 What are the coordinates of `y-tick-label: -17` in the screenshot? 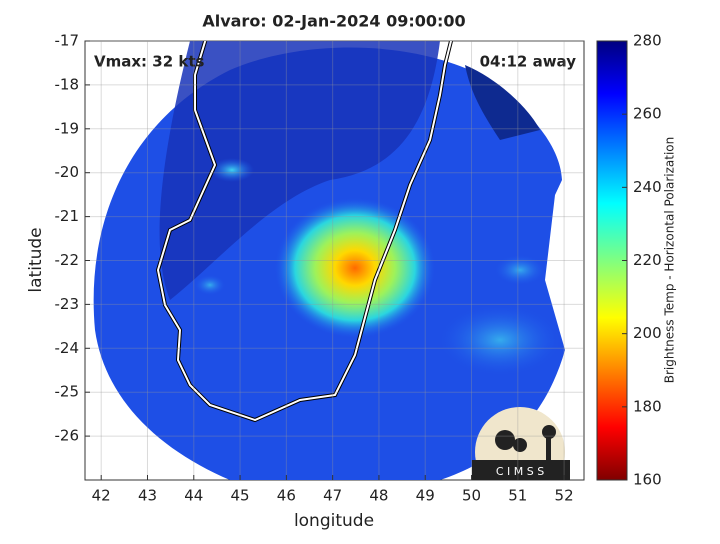 It's located at (67, 41).